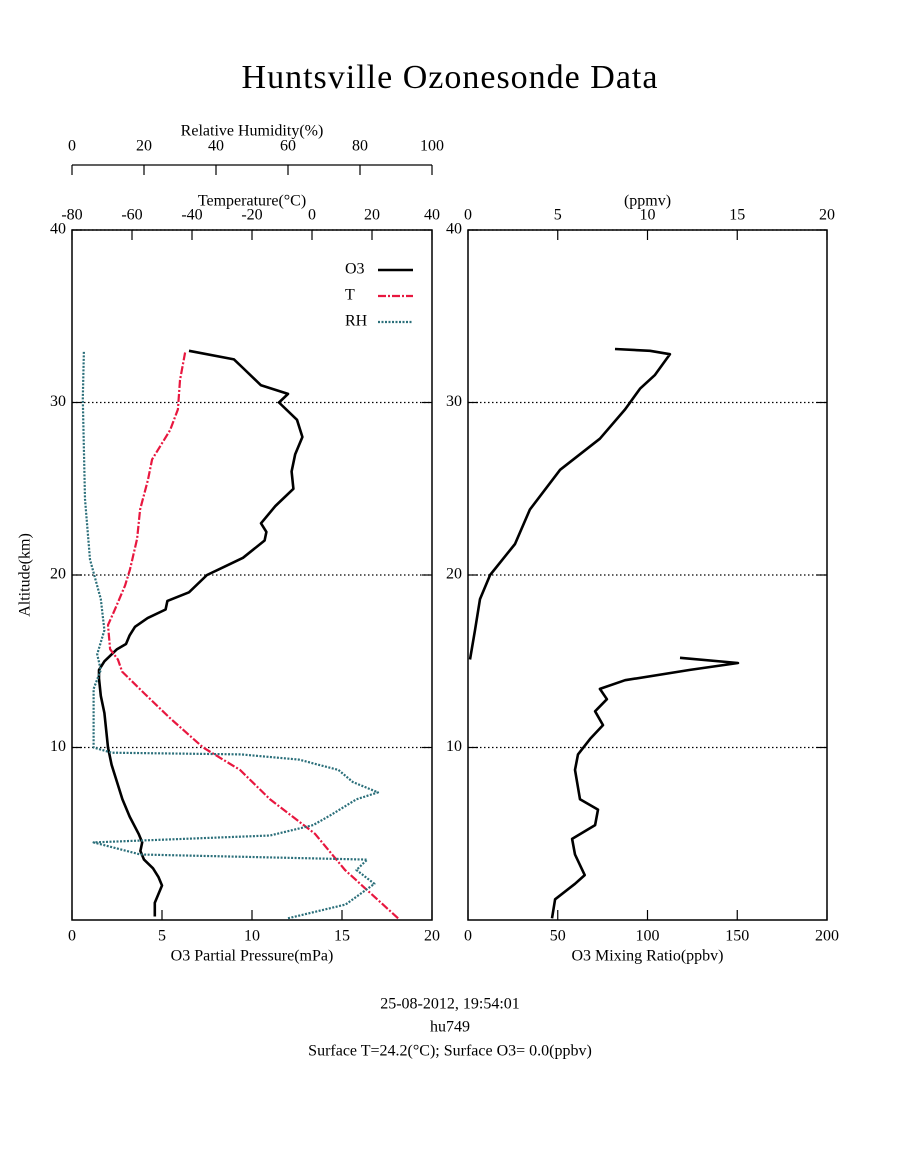  I want to click on x-tick-label: 150, so click(737, 936).